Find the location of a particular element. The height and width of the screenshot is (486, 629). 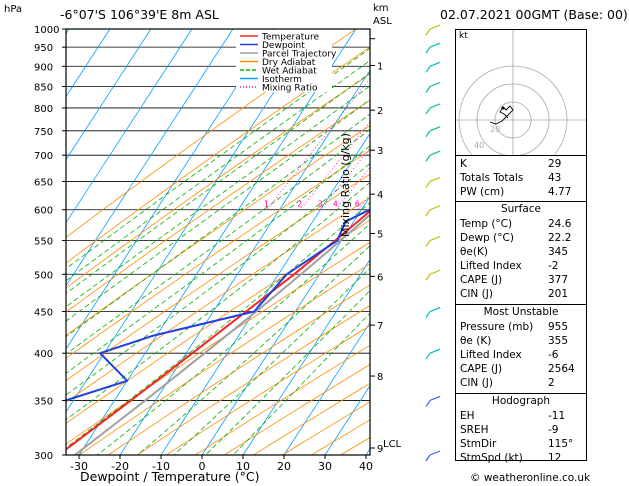

mu-row: θe (K) 355 is located at coordinates (514, 341).